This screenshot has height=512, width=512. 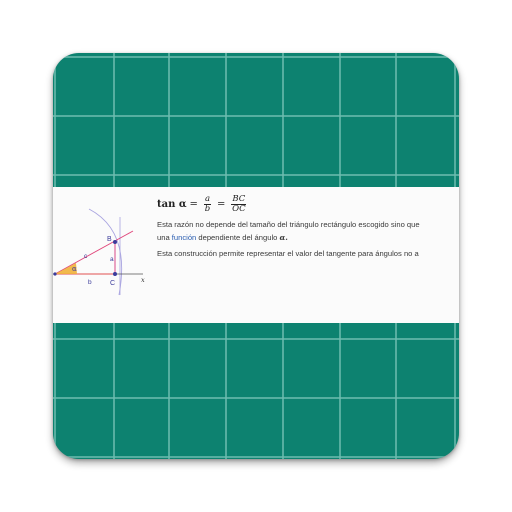 I want to click on paragraph-1-prefix: una, so click(x=164, y=237).